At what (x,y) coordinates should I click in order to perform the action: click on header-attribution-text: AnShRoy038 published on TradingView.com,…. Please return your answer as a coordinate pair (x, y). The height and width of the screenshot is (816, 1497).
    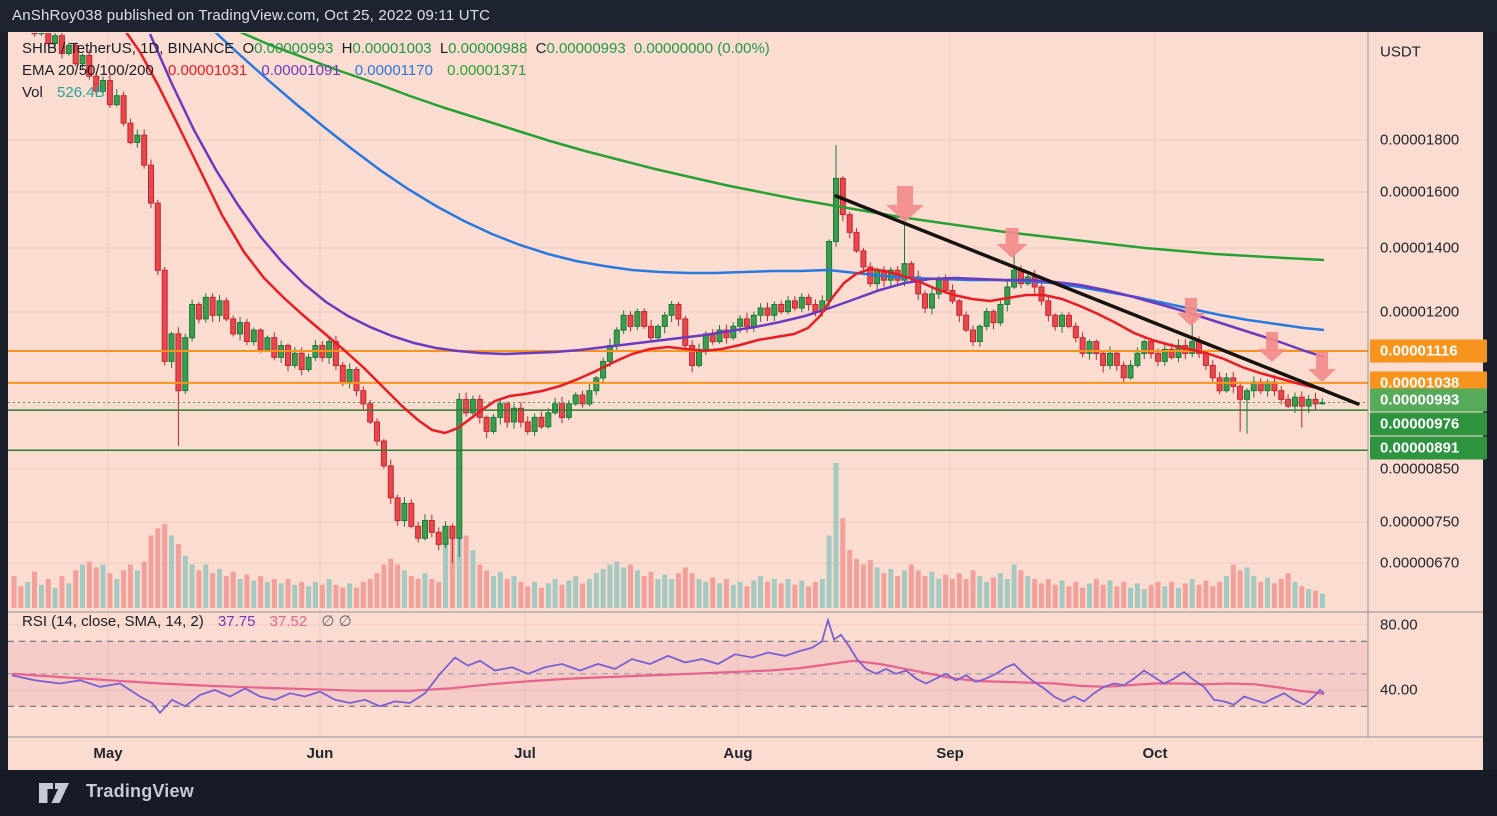
    Looking at the image, I should click on (251, 15).